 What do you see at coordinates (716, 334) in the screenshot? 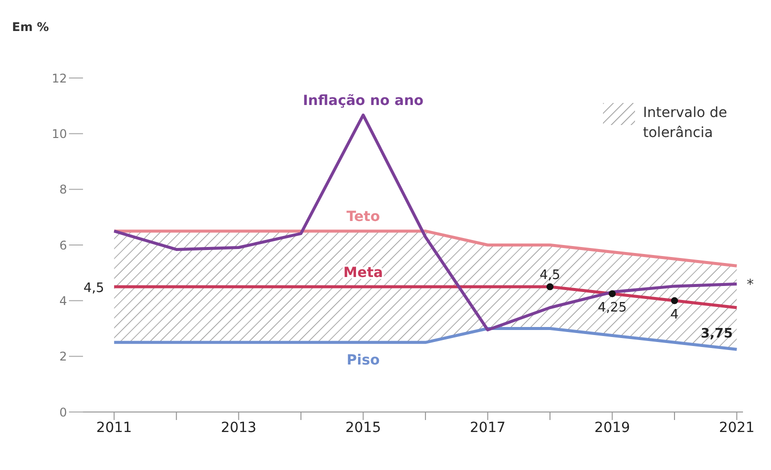
I see `data-label: 3,75` at bounding box center [716, 334].